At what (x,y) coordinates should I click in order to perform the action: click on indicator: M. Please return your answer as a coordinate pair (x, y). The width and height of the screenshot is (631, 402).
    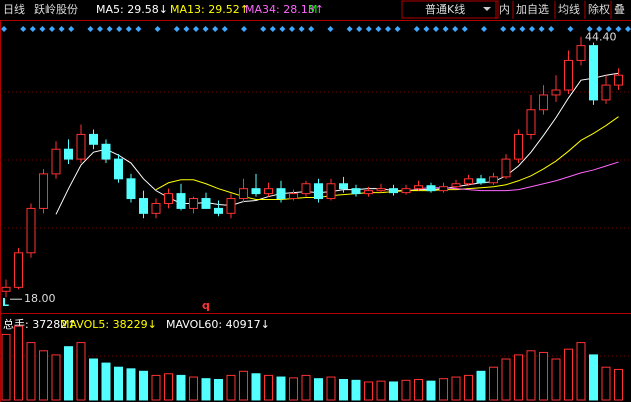
    Looking at the image, I should click on (313, 9).